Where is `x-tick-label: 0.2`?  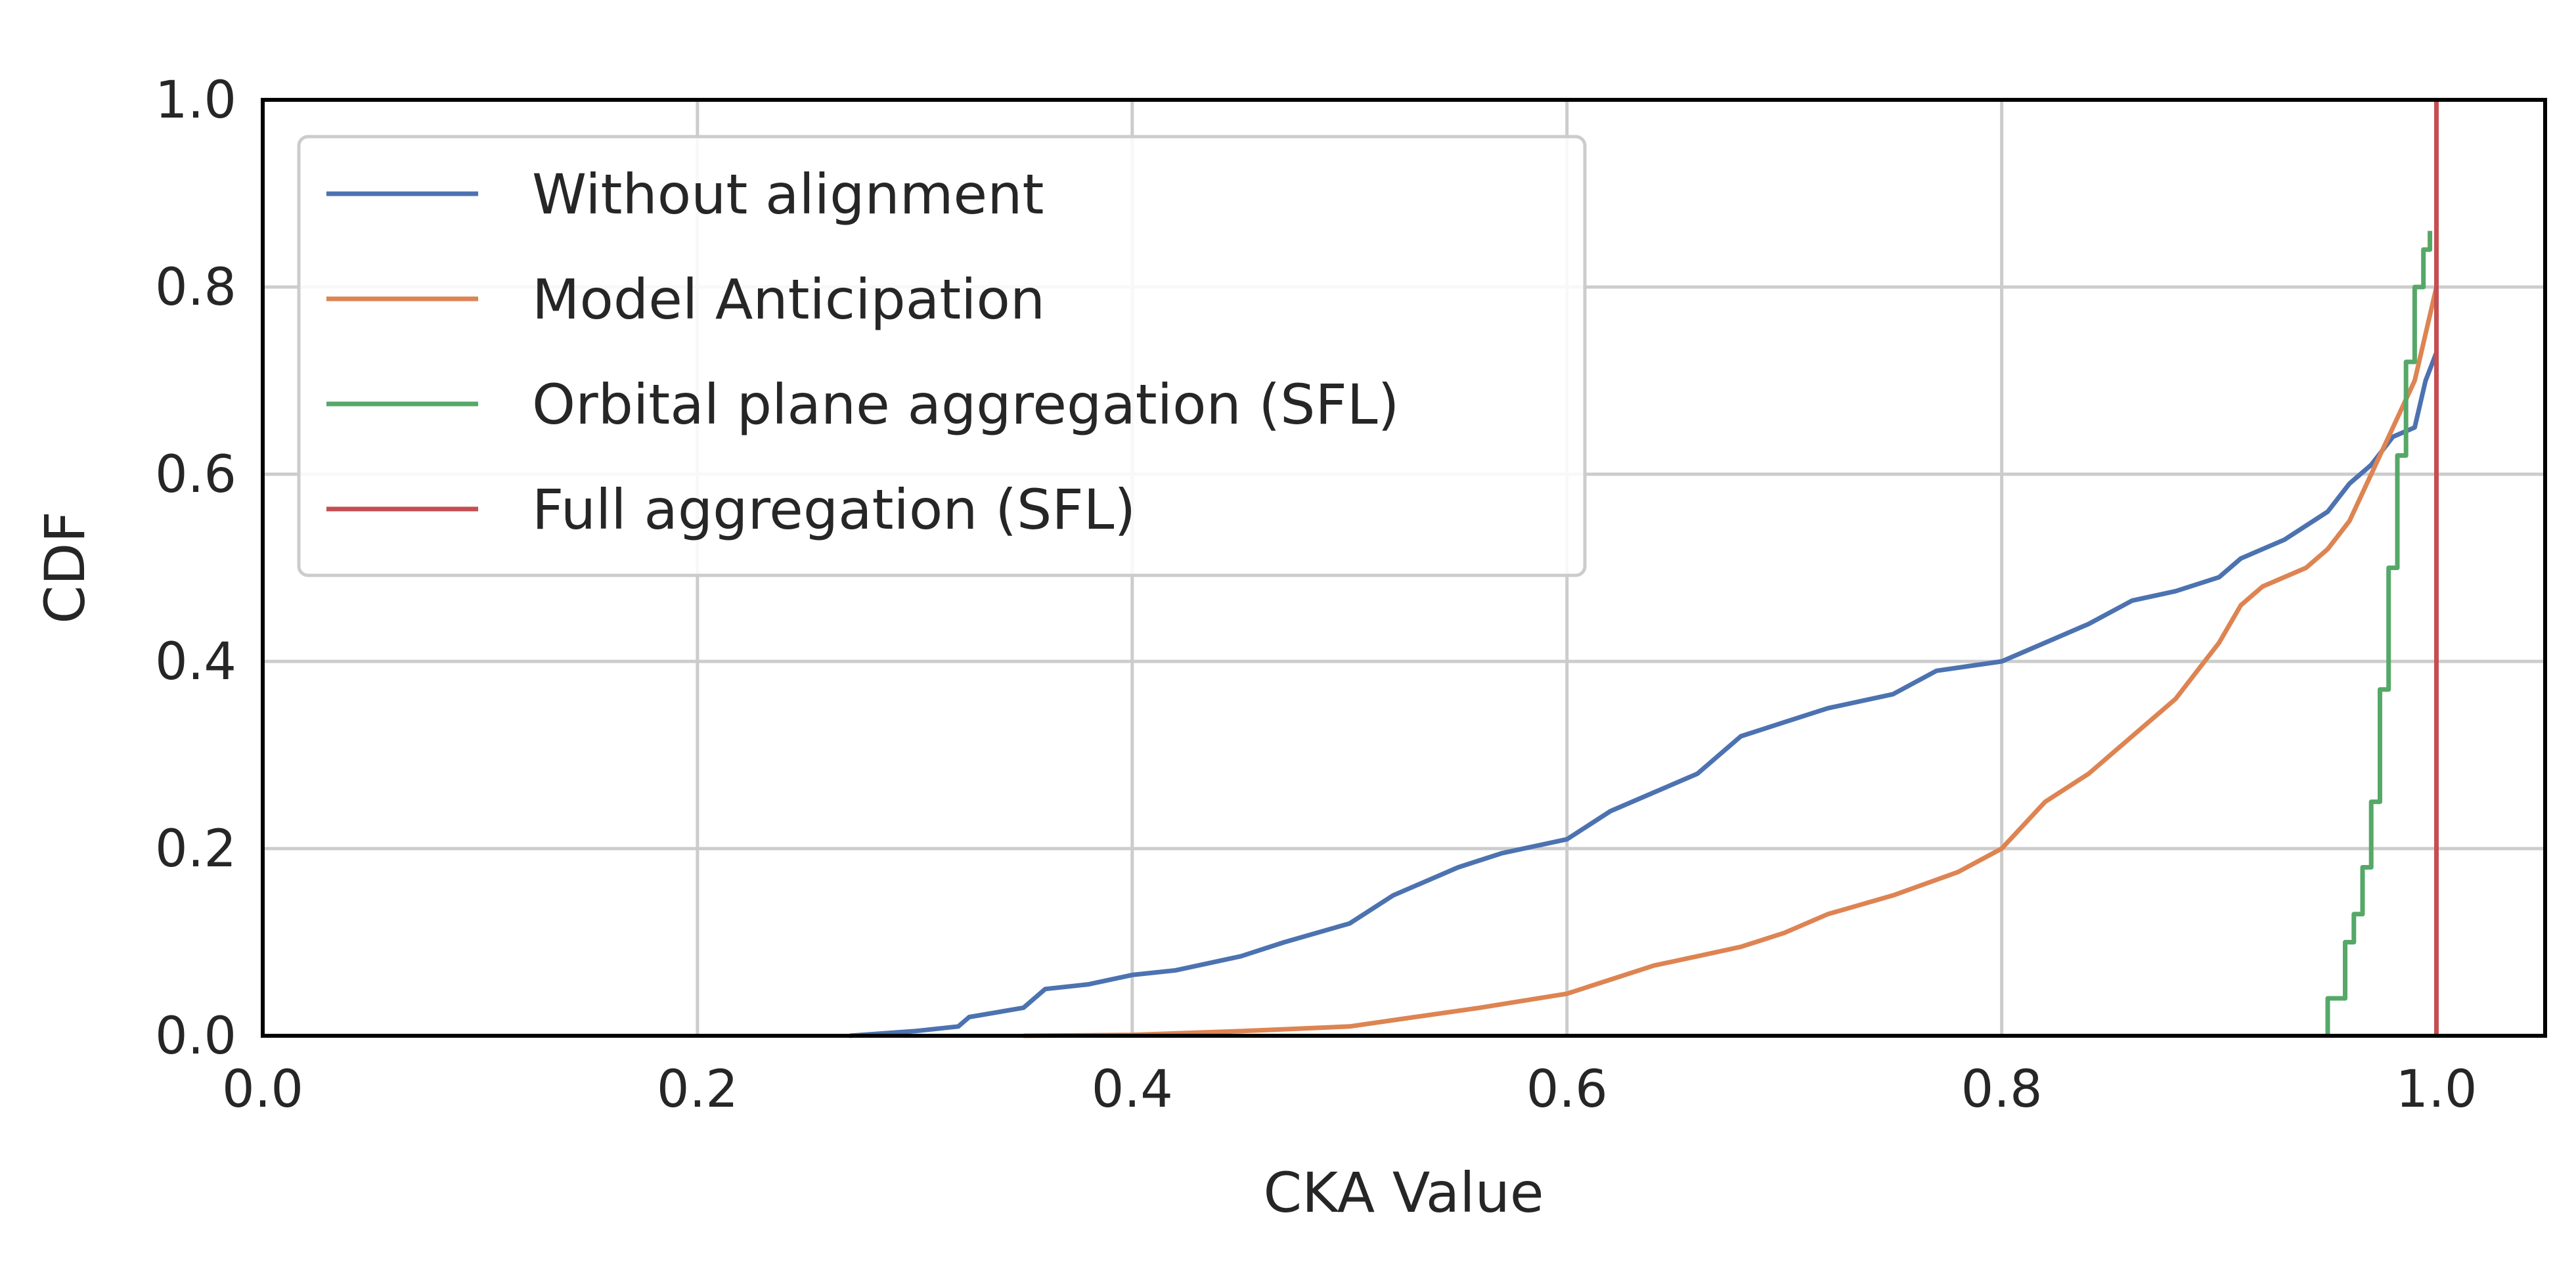 x-tick-label: 0.2 is located at coordinates (697, 1089).